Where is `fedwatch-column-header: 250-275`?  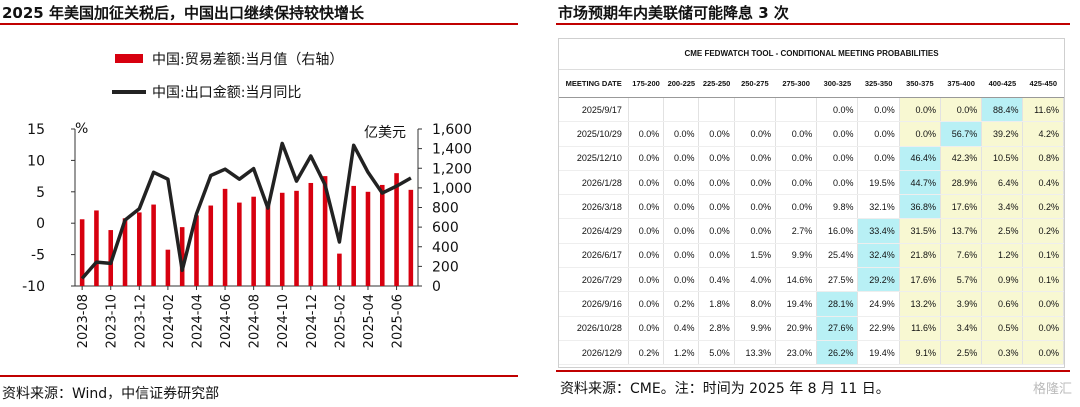 fedwatch-column-header: 250-275 is located at coordinates (755, 84).